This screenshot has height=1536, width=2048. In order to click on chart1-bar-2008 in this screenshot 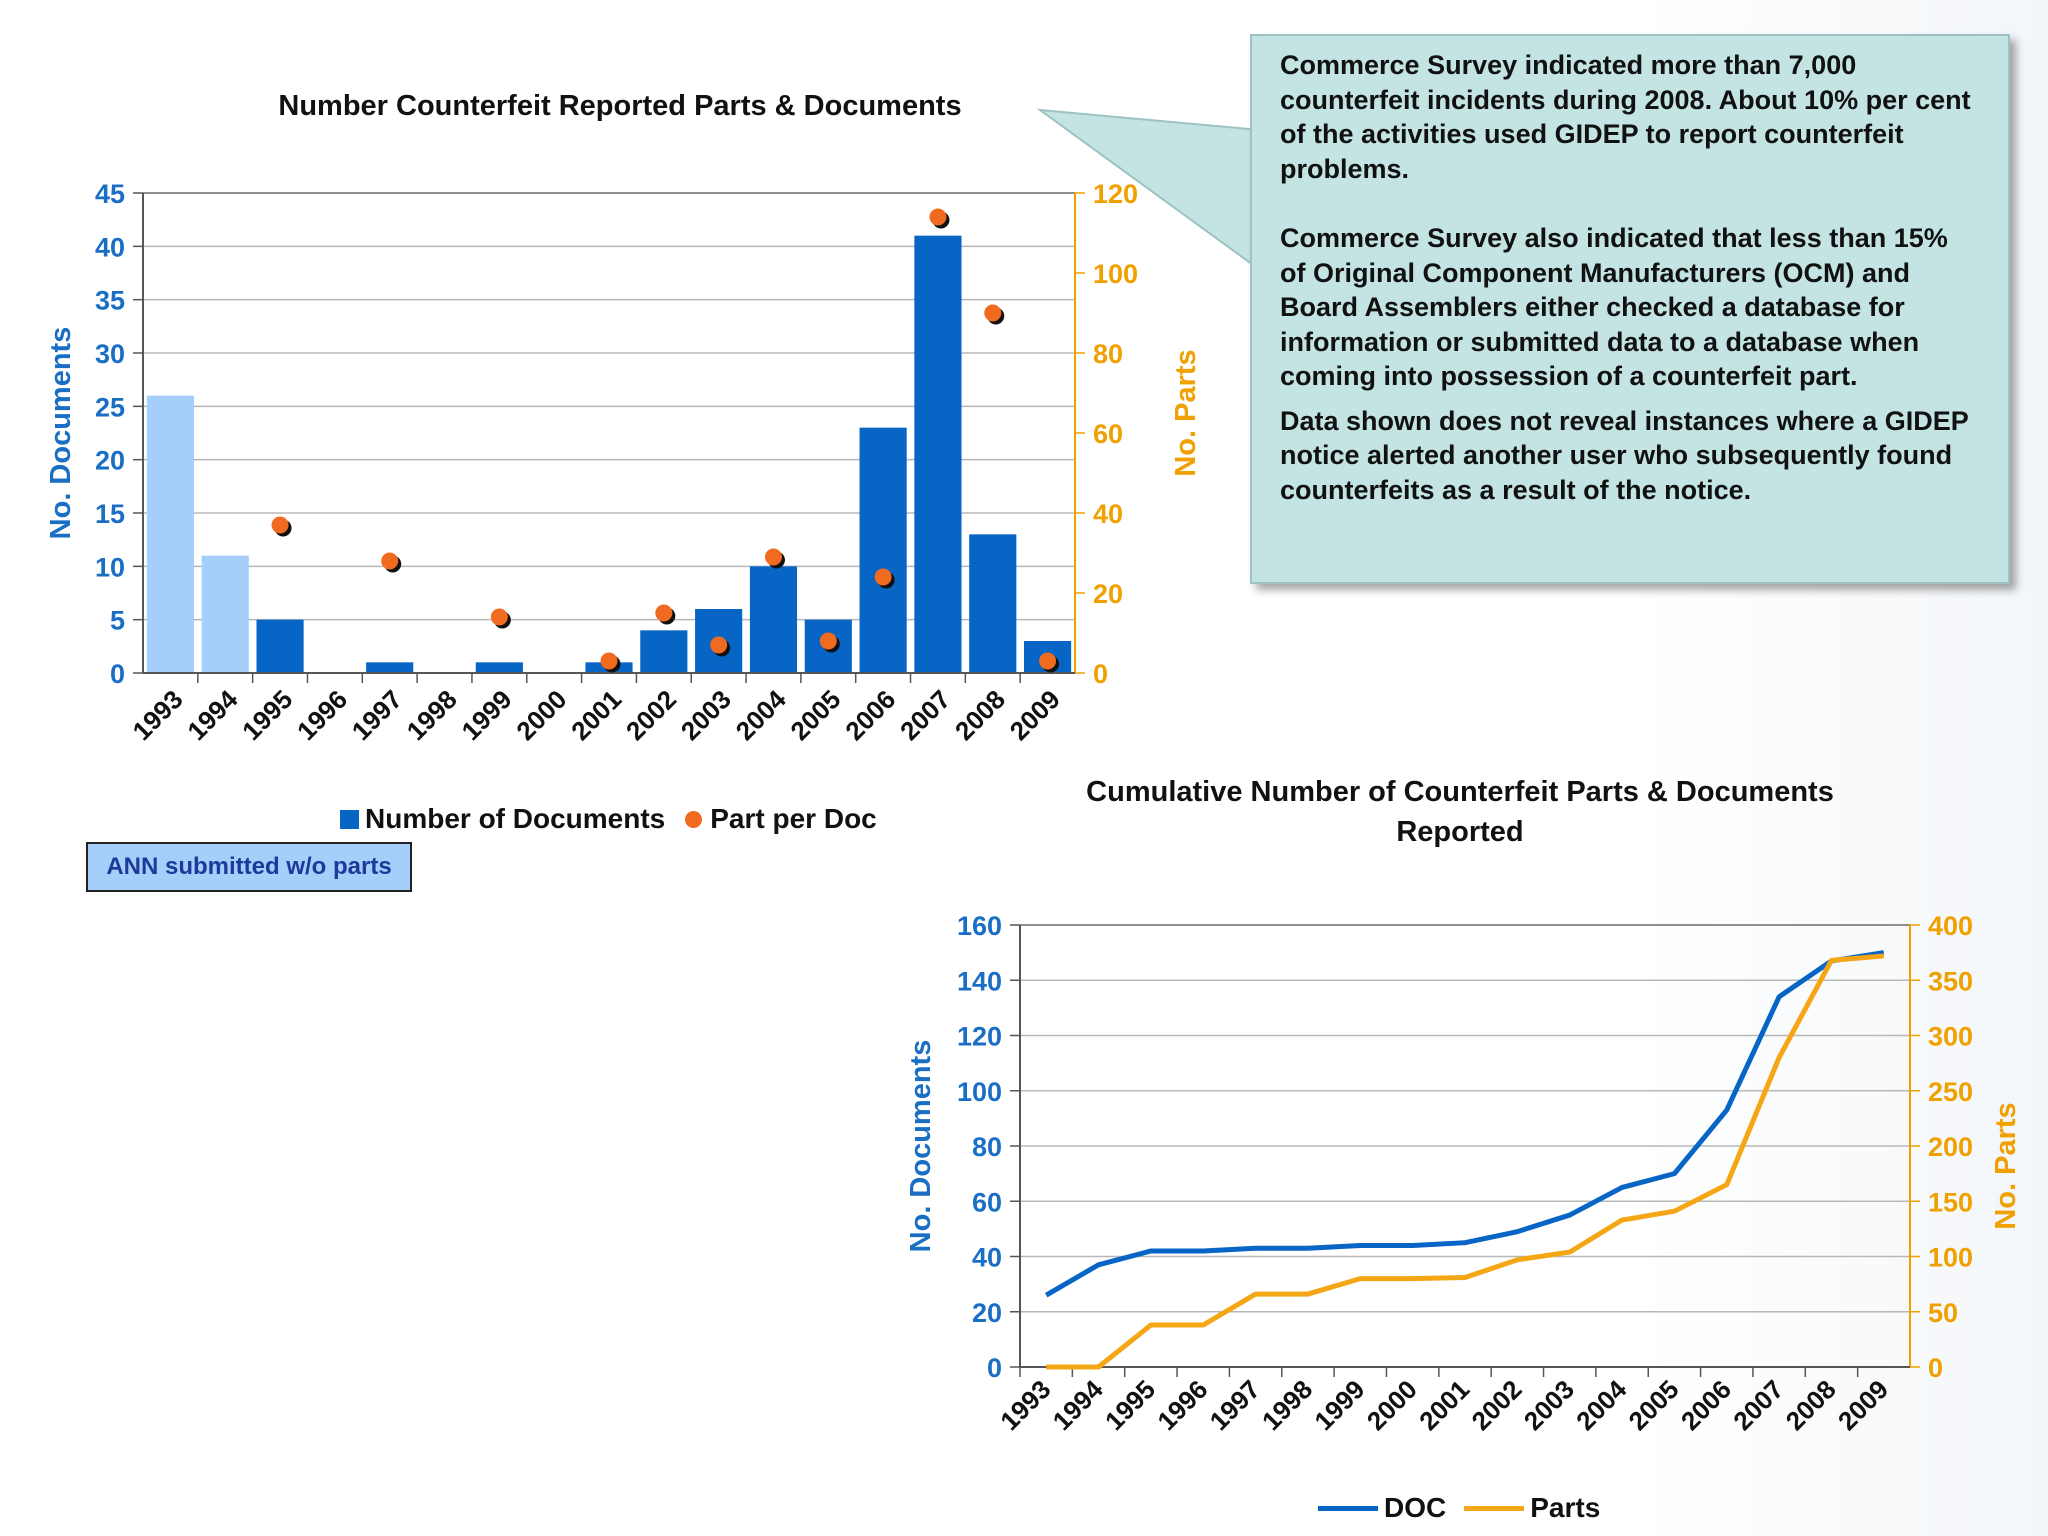, I will do `click(993, 603)`.